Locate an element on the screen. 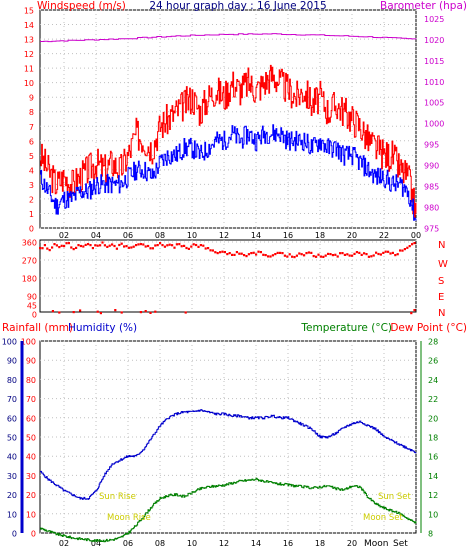  rainfall-tick-label: 70 is located at coordinates (12, 399).